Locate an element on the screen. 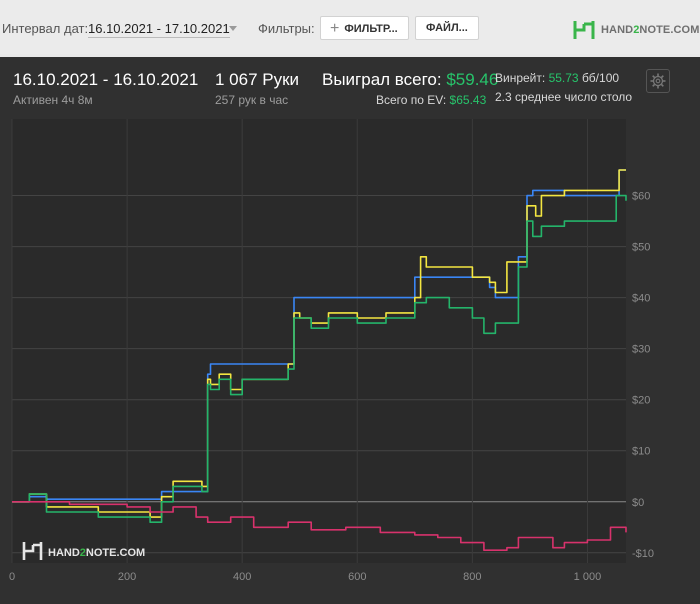 The height and width of the screenshot is (604, 700). y-axis: -$10 $0 $10 $20 $30 $40 $50 $60 is located at coordinates (643, 375).